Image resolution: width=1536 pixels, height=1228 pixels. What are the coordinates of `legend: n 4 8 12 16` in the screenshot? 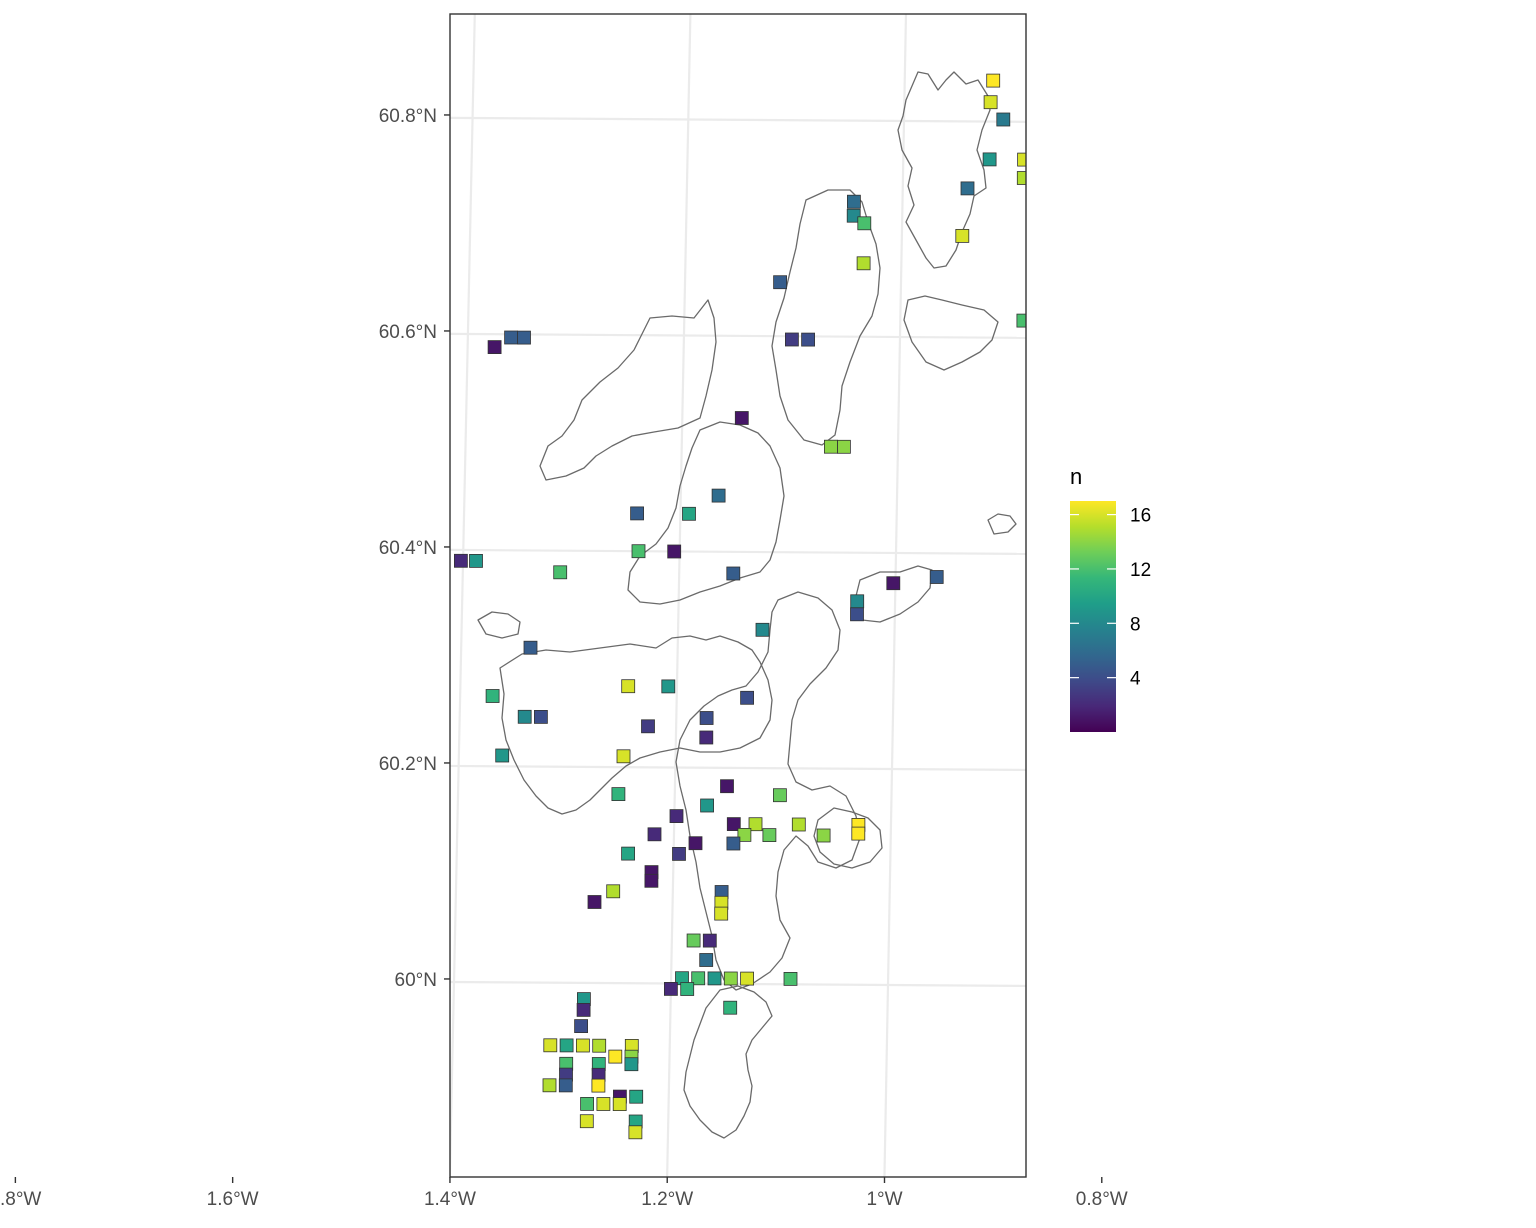 It's located at (1110, 598).